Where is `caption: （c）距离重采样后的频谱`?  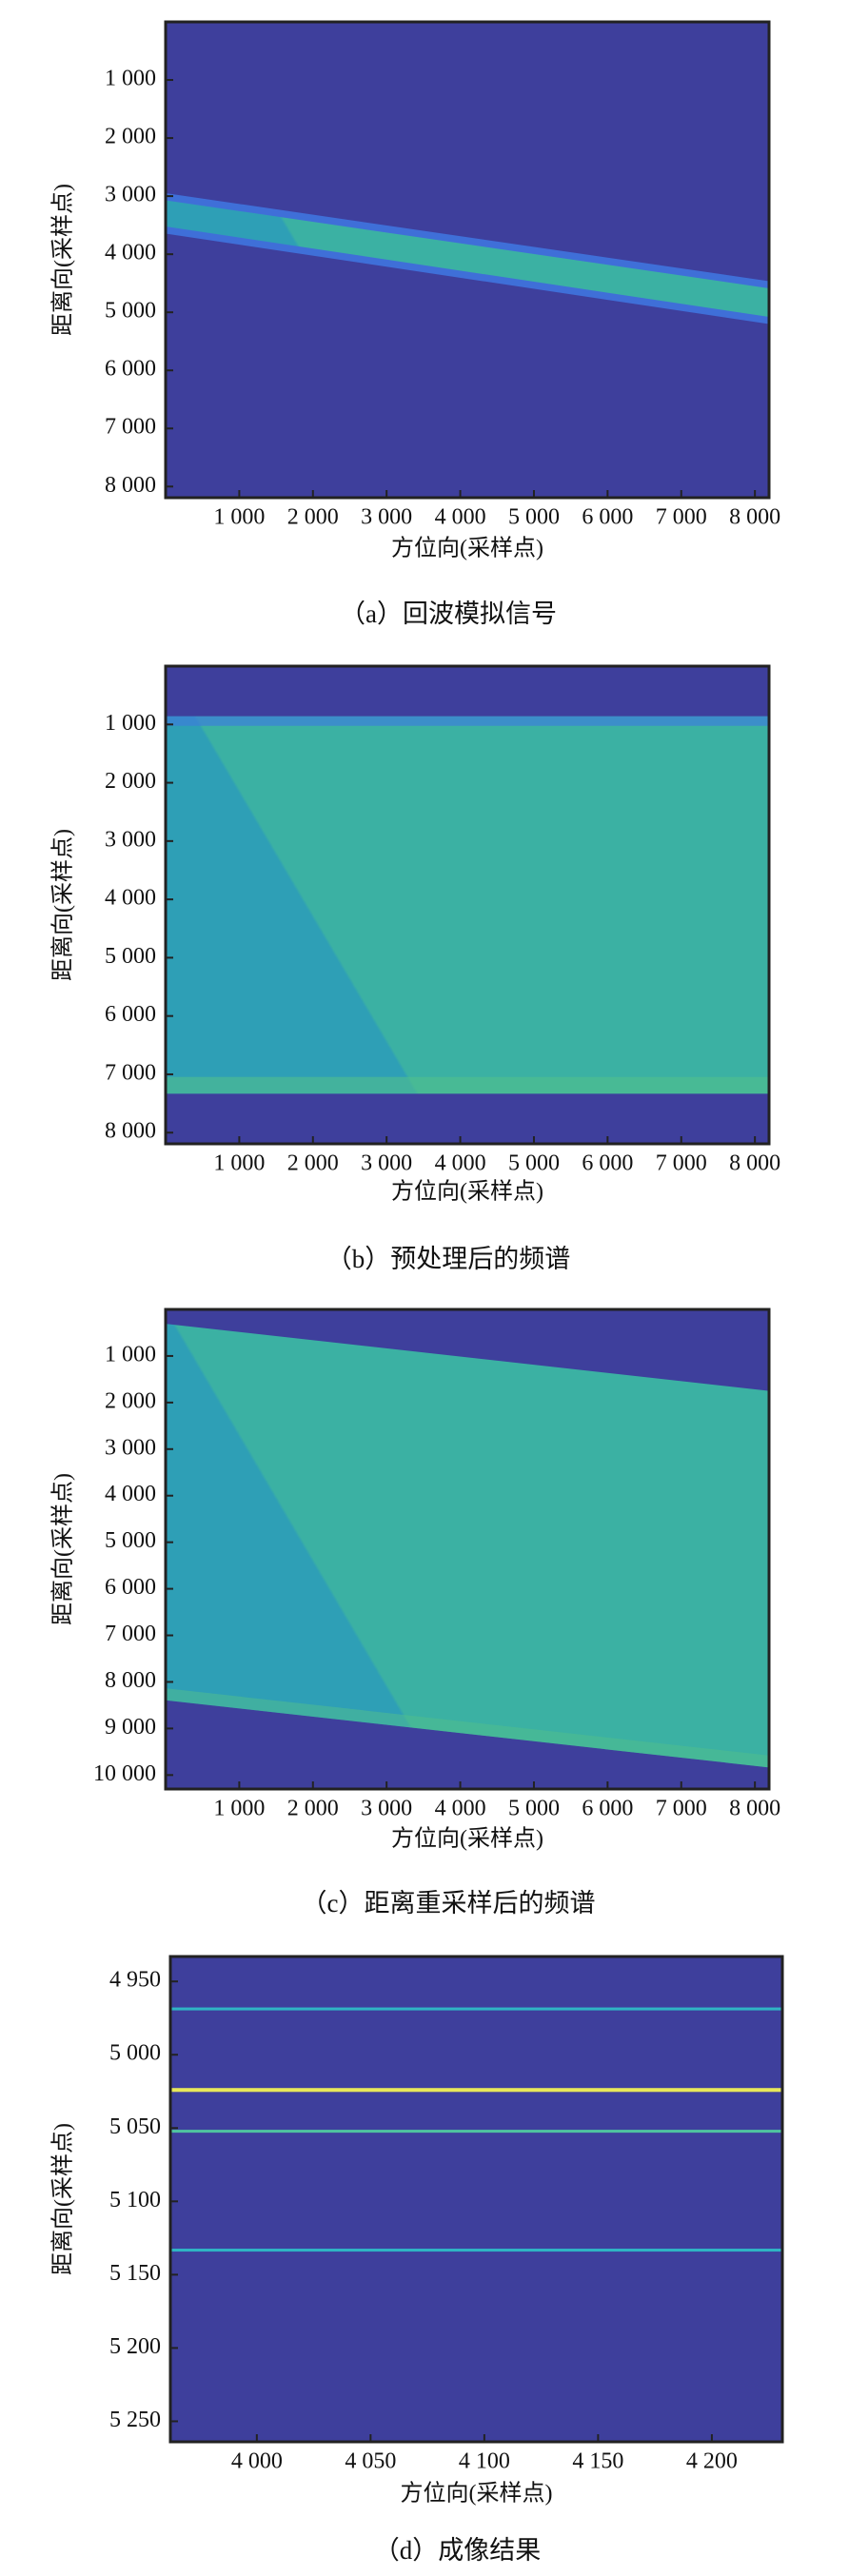
caption: （c）距离重采样后的频谱 is located at coordinates (449, 1903).